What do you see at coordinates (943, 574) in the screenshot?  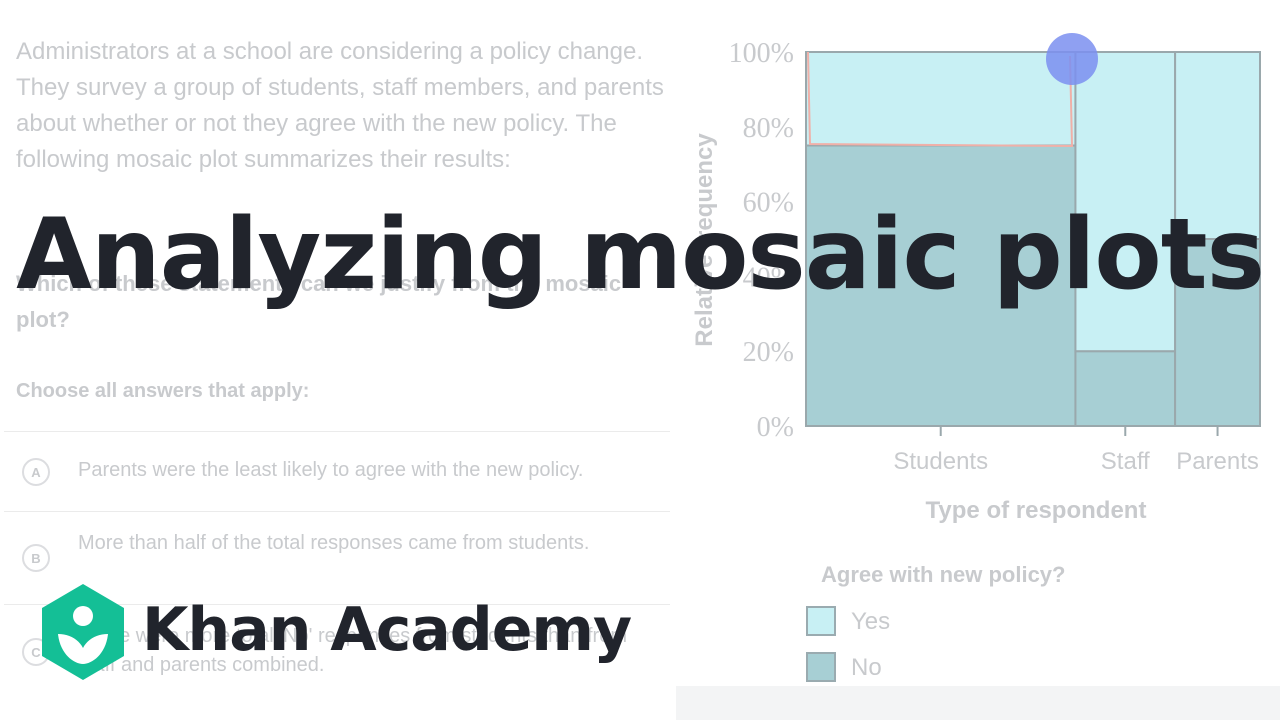 I see `legend-title: Agree with new policy?` at bounding box center [943, 574].